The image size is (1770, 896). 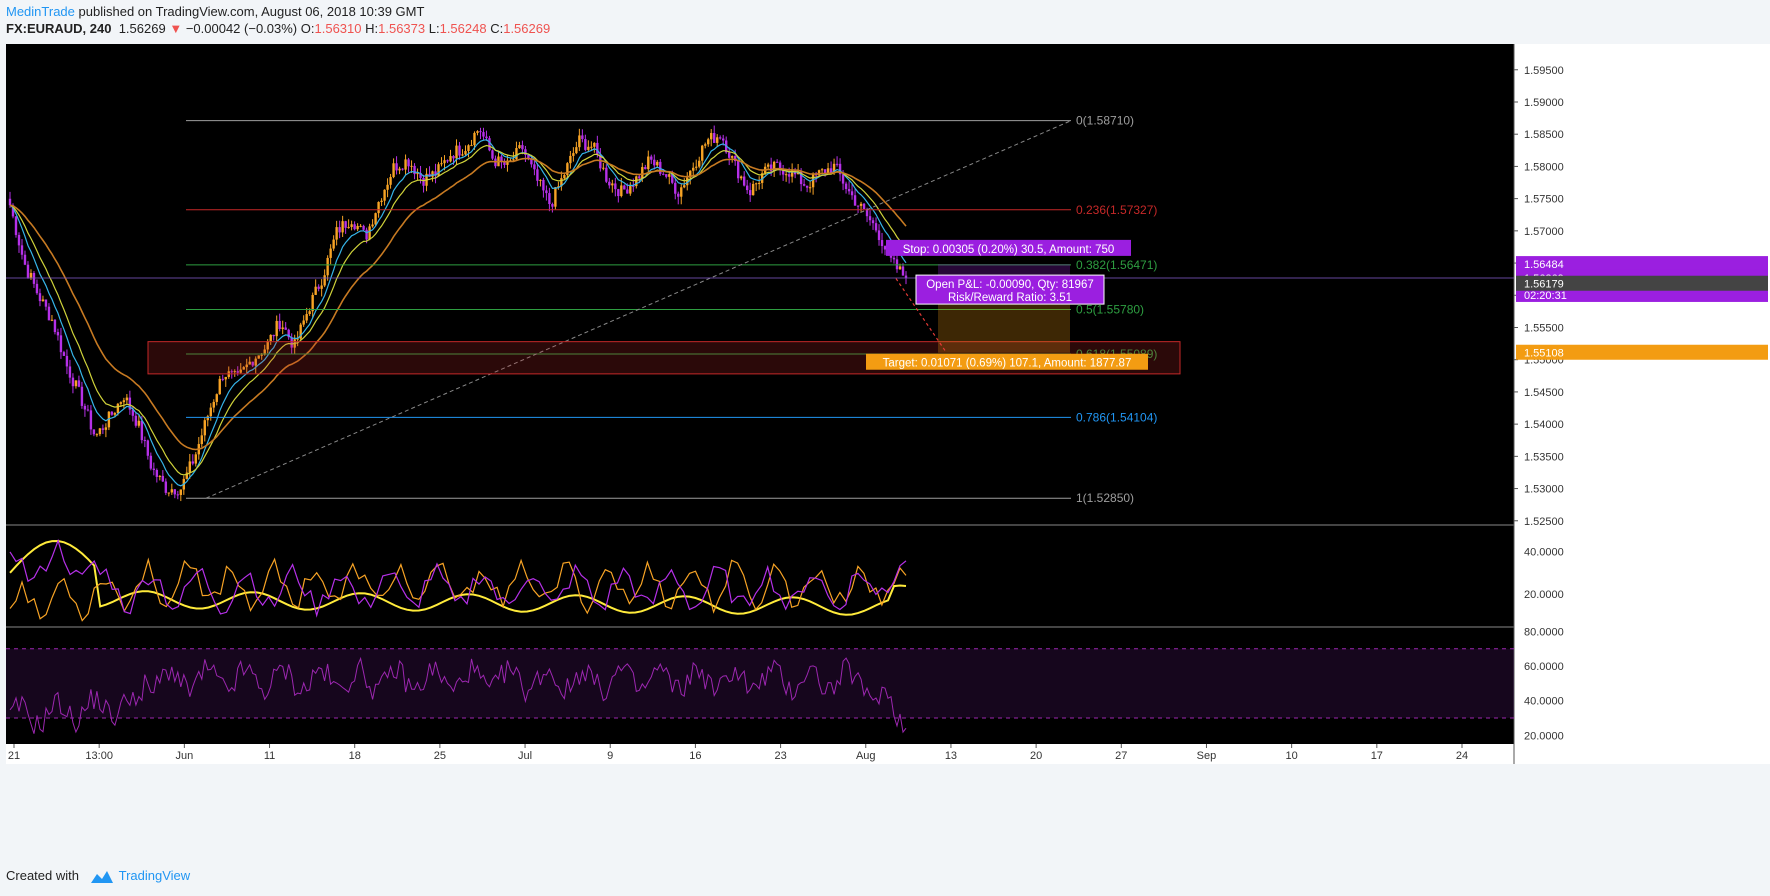 What do you see at coordinates (921, 315) in the screenshot?
I see `projection-arrow` at bounding box center [921, 315].